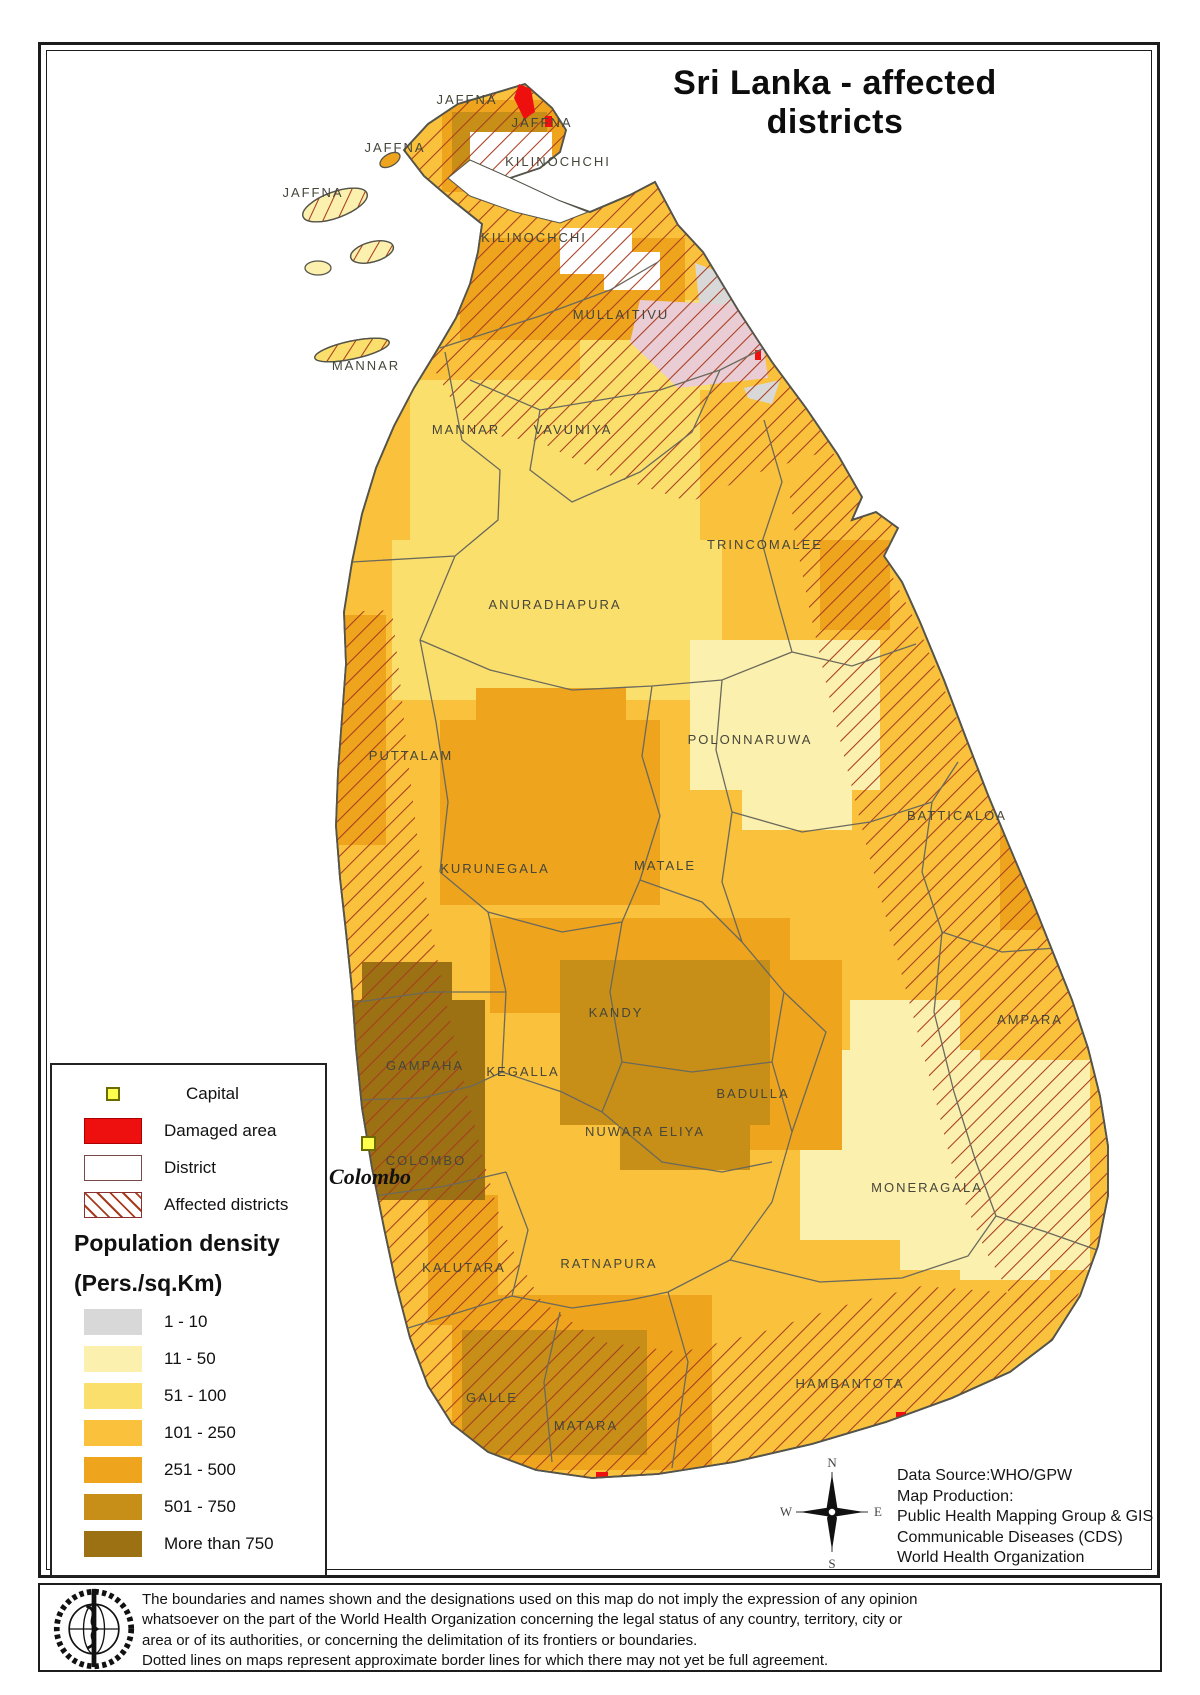 Image resolution: width=1200 pixels, height=1695 pixels. Describe the element at coordinates (985, 1475) in the screenshot. I see `credit-line: Data Source:WHO/GPW` at that location.